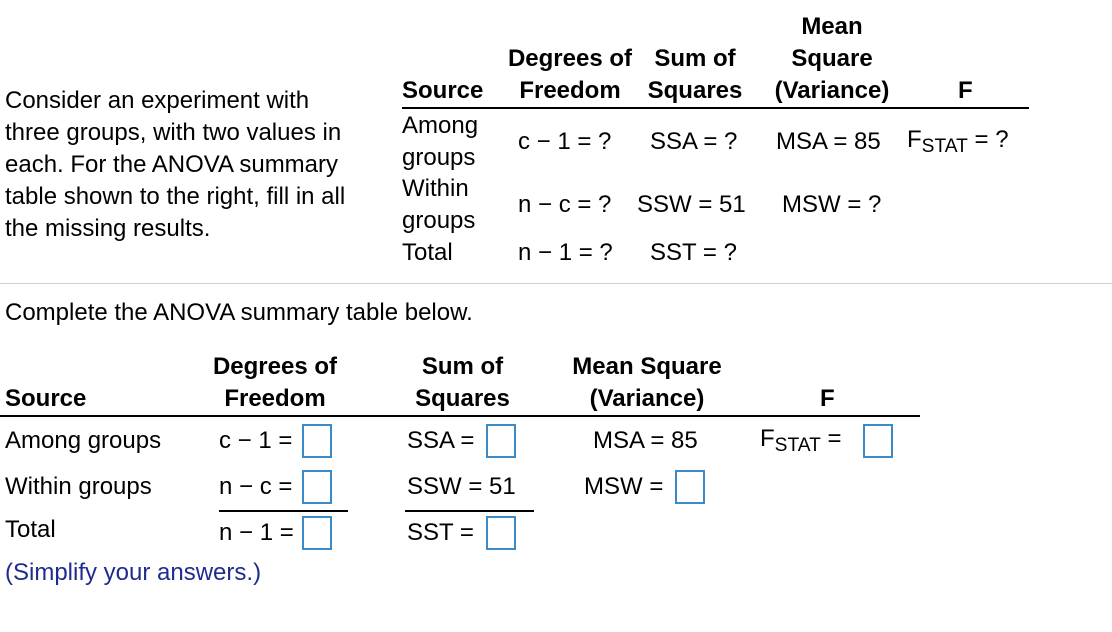  Describe the element at coordinates (275, 382) in the screenshot. I see `answer-header-df: Degrees of Freedom` at that location.